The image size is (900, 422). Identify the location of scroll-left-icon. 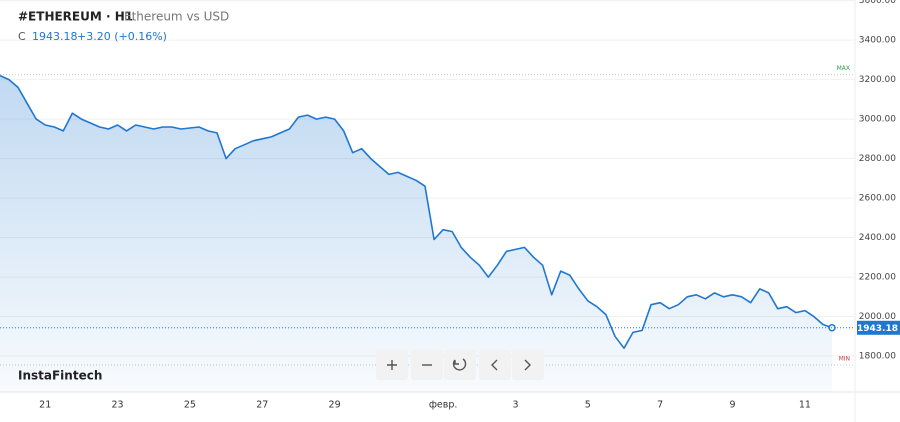
(494, 365).